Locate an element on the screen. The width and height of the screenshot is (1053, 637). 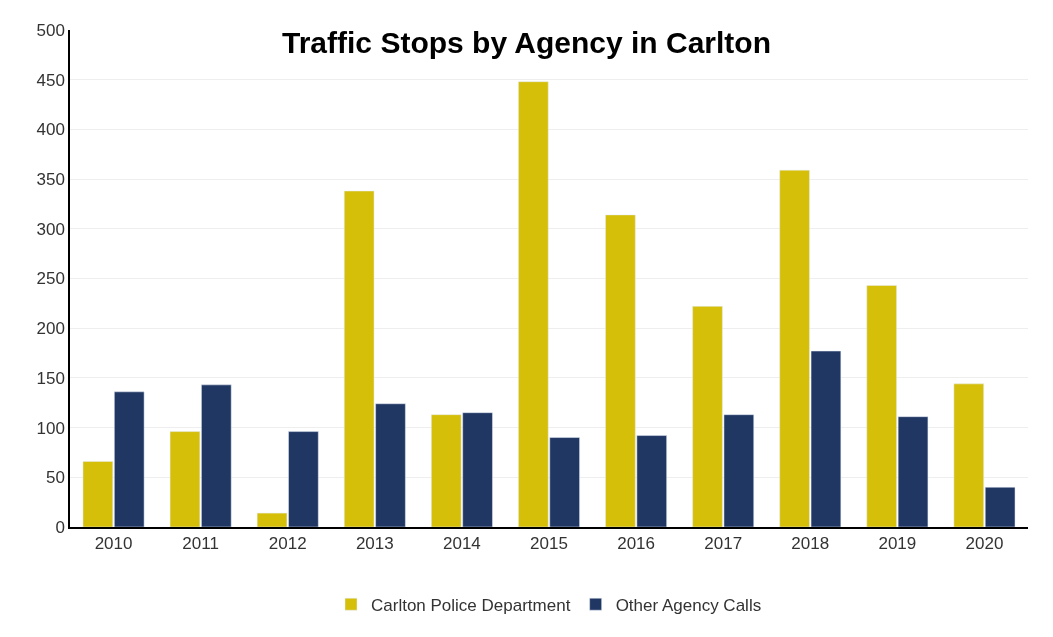
y-tick-label: 250 is located at coordinates (50, 279).